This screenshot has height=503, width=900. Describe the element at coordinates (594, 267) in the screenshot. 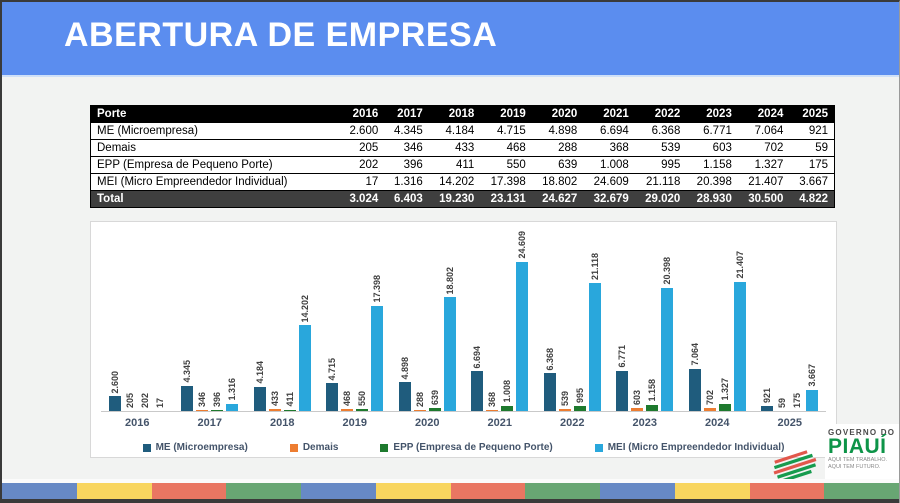

I see `bar-value-label: 21.118` at that location.